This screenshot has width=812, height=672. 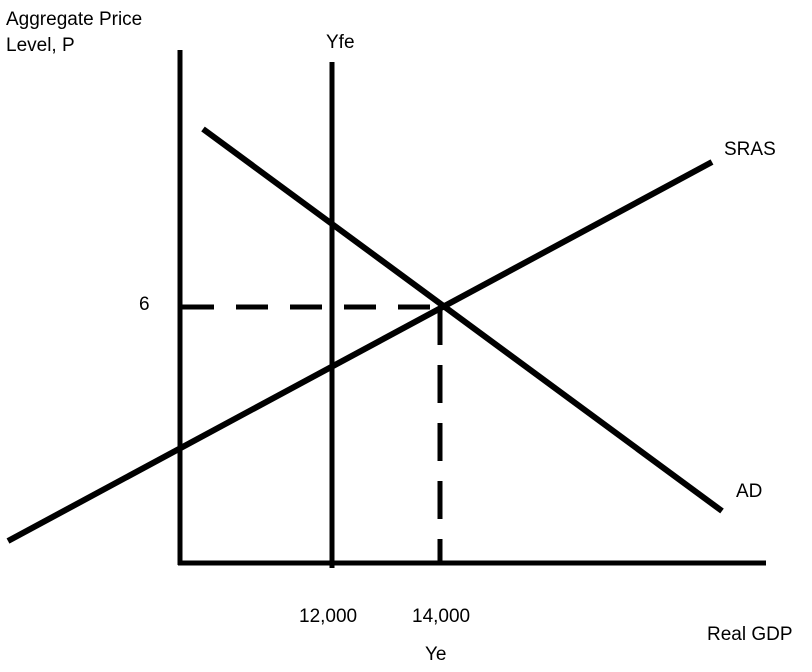 What do you see at coordinates (749, 491) in the screenshot?
I see `ad-label: AD` at bounding box center [749, 491].